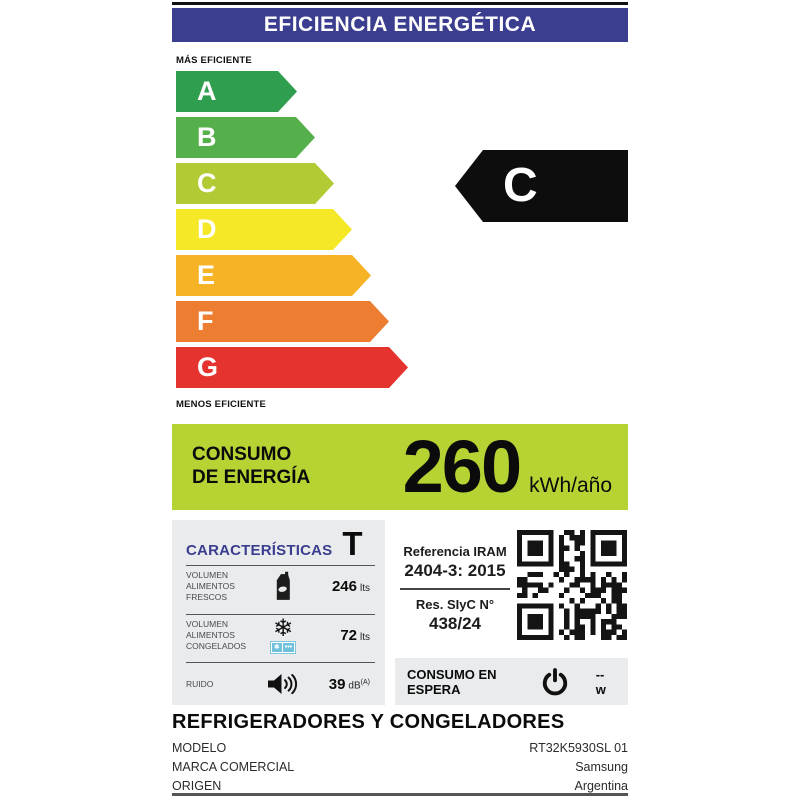 This screenshot has width=800, height=800. Describe the element at coordinates (210, 586) in the screenshot. I see `fresh-volume-label: VOLUMEN ALIMENTOS FRESCOS` at that location.